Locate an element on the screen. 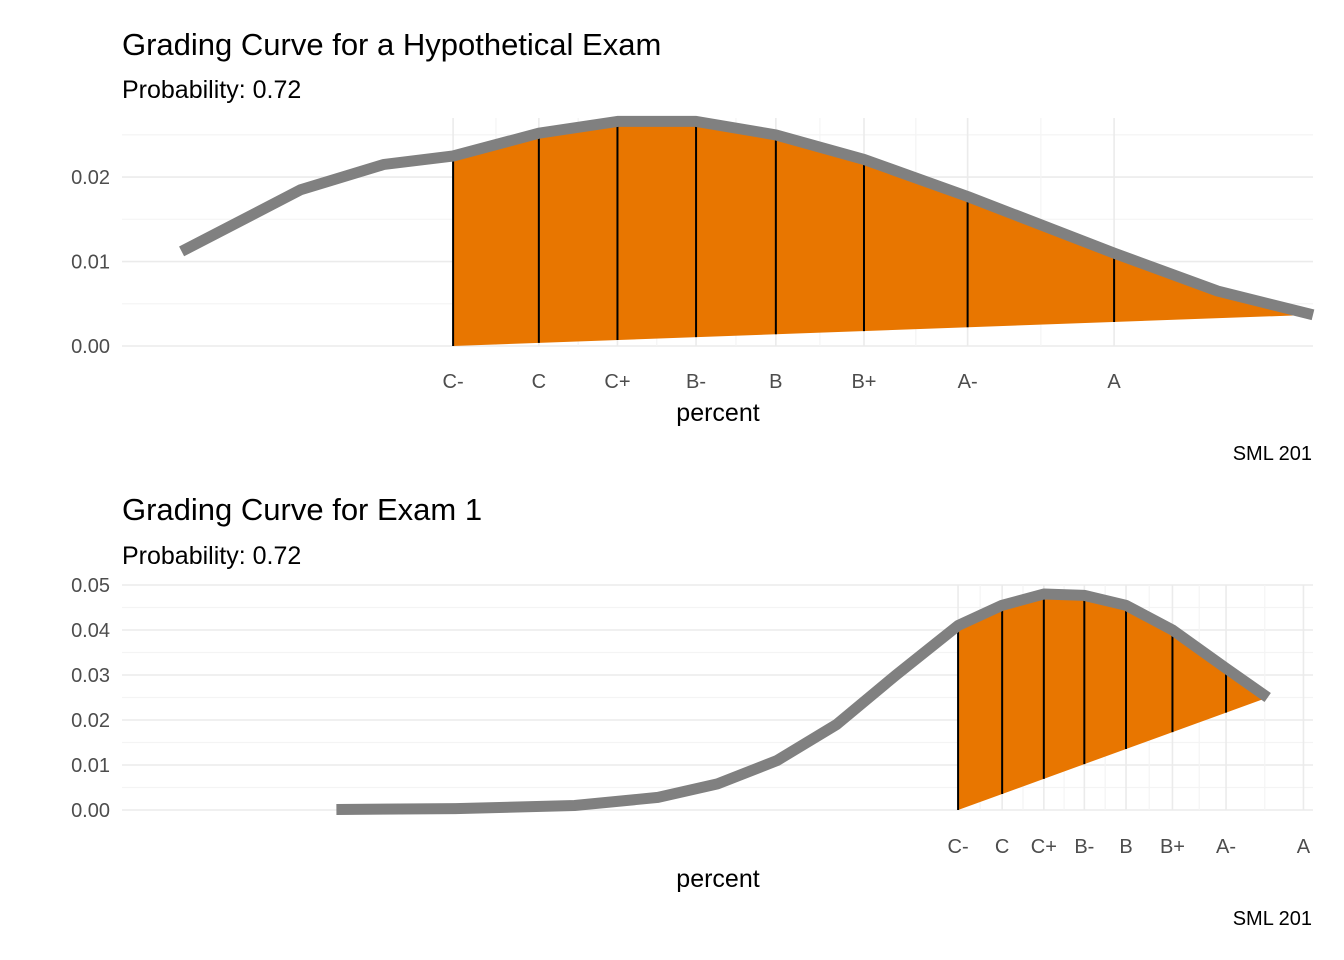 The image size is (1344, 960). chart-title: Grading Curve for a Hypothetical Exam is located at coordinates (391, 44).